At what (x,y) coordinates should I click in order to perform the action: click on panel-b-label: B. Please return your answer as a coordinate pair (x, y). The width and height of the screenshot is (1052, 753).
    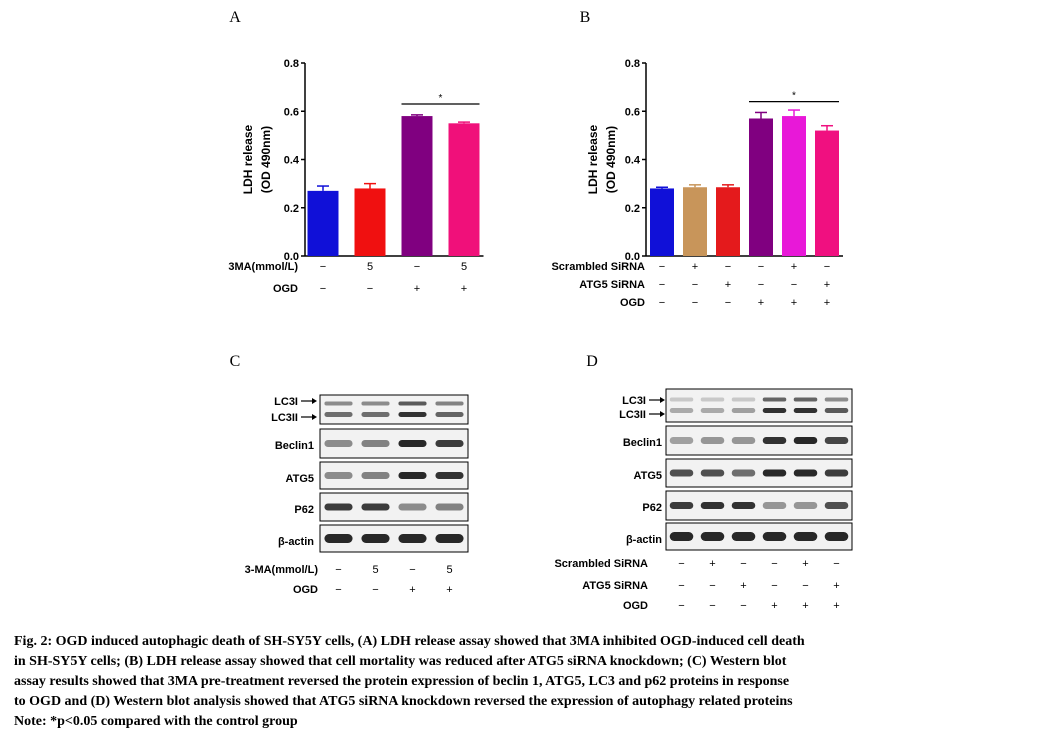
    Looking at the image, I should click on (585, 17).